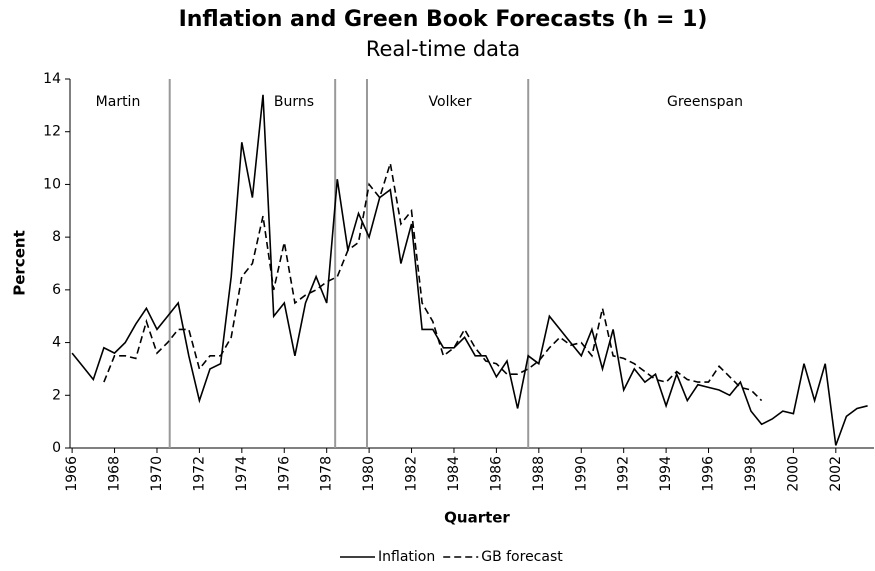 The image size is (875, 571). Describe the element at coordinates (118, 102) in the screenshot. I see `era-label: Martin` at that location.